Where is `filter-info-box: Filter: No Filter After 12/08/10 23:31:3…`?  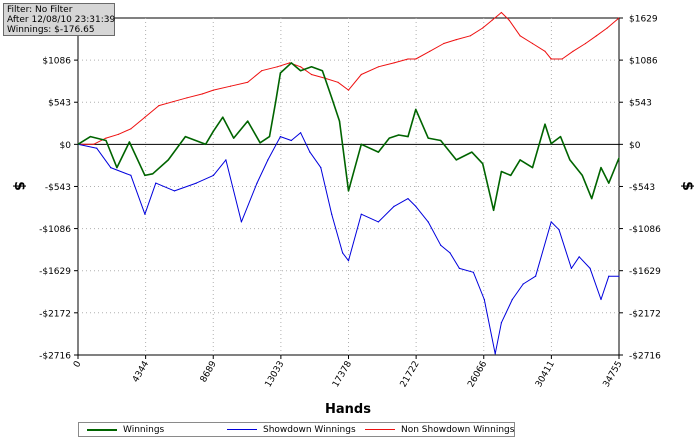
filter-info-box: Filter: No Filter After 12/08/10 23:31:3… is located at coordinates (59, 19).